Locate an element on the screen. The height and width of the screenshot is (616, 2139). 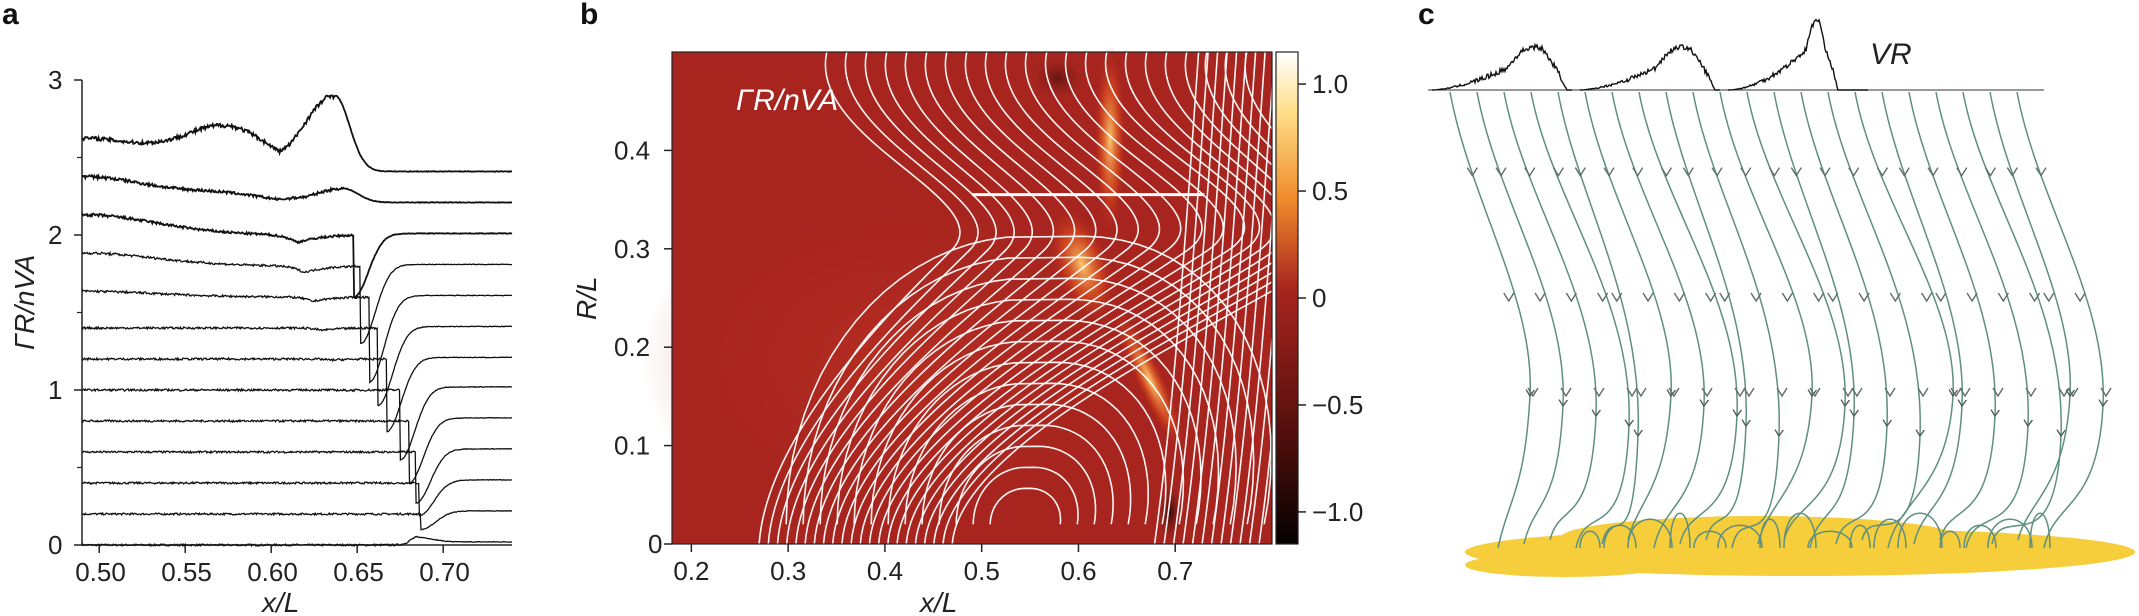
velocity-profile is located at coordinates (1798, 54).